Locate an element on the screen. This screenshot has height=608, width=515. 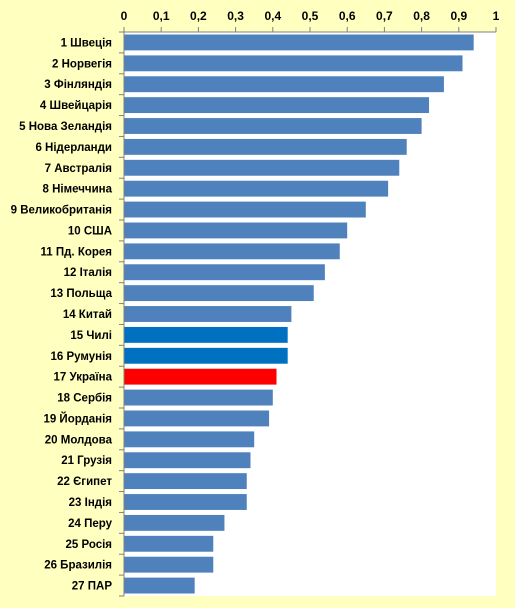
x-tick-label: 0,3 is located at coordinates (235, 16).